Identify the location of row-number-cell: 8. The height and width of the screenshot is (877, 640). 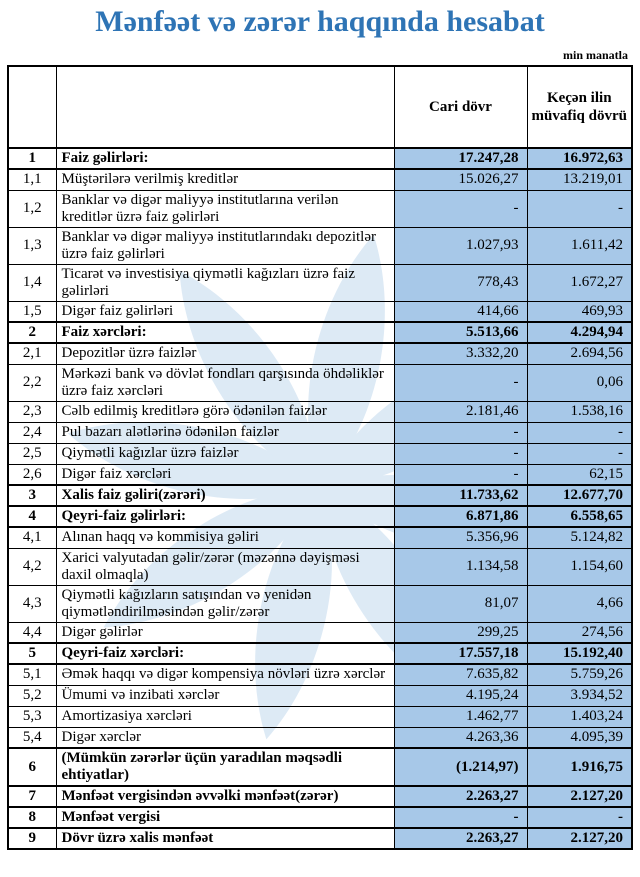
(32, 817).